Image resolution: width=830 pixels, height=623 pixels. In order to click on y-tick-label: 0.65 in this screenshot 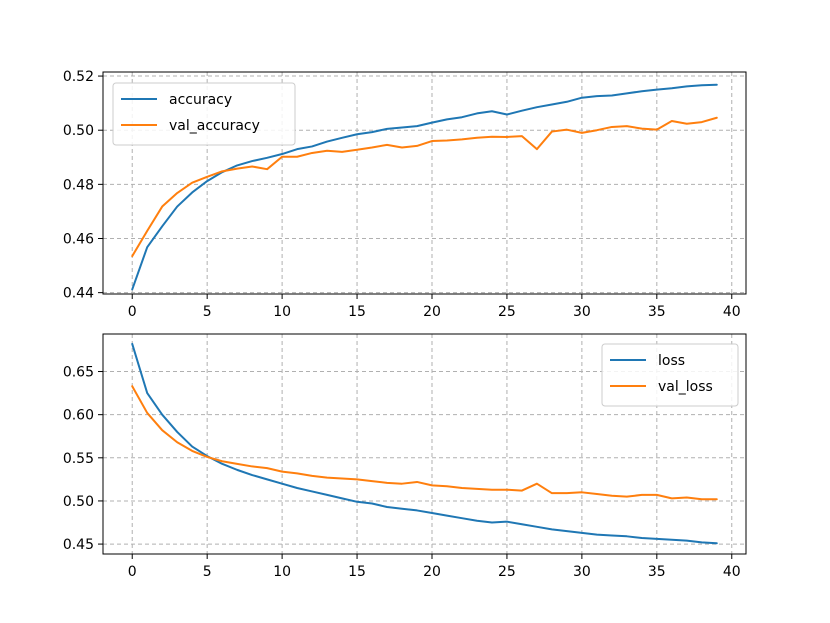, I will do `click(78, 373)`.